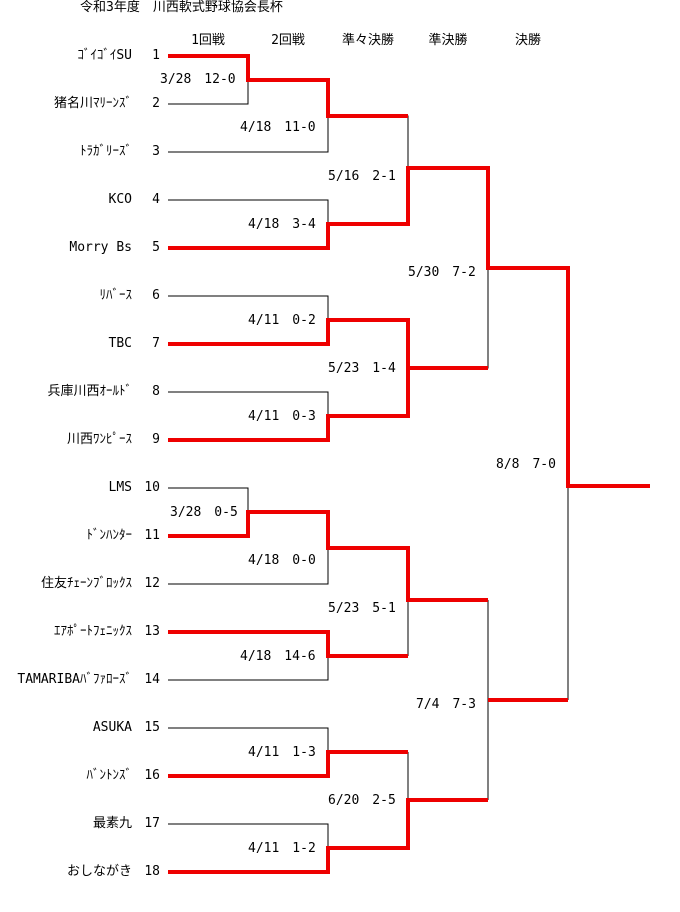  I want to click on result-qf-1: 5/16 2-1, so click(362, 176).